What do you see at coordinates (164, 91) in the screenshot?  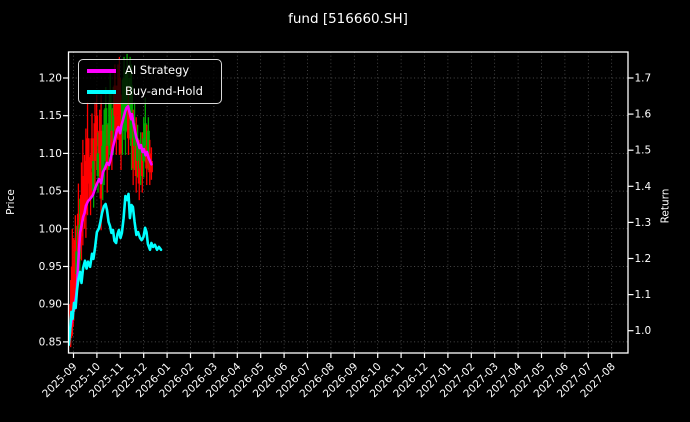 I see `legend-label-buy-and-hold: Buy-and-Hold` at bounding box center [164, 91].